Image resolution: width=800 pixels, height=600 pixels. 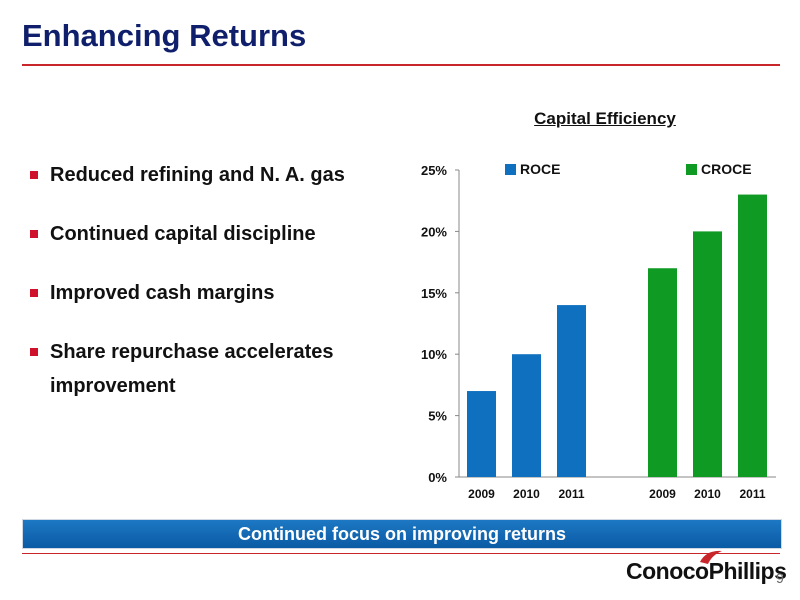 What do you see at coordinates (571, 391) in the screenshot?
I see `bar-roce-2011` at bounding box center [571, 391].